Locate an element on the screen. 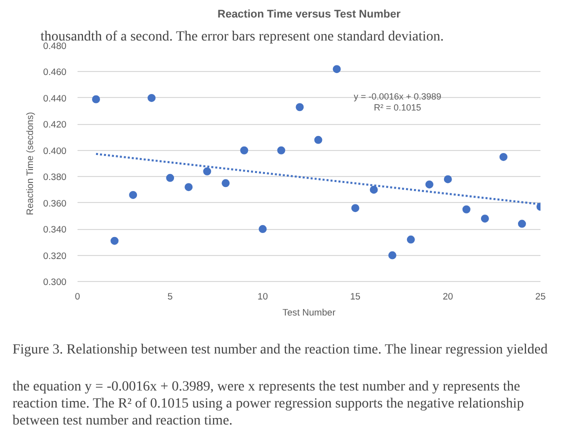  x-tick-label: 10 is located at coordinates (263, 297).